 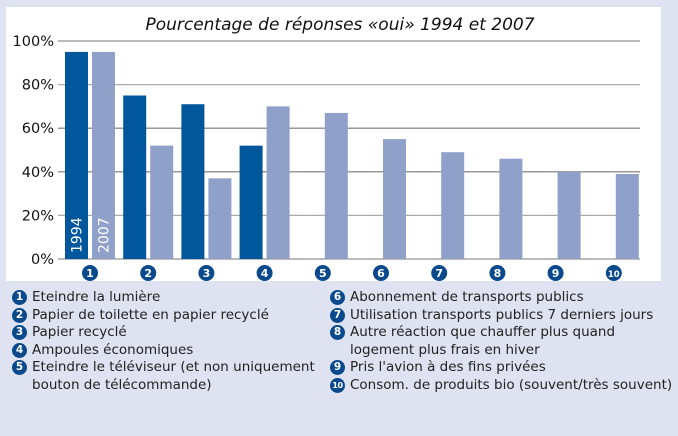 I want to click on x-tick-label: 3, so click(x=207, y=273).